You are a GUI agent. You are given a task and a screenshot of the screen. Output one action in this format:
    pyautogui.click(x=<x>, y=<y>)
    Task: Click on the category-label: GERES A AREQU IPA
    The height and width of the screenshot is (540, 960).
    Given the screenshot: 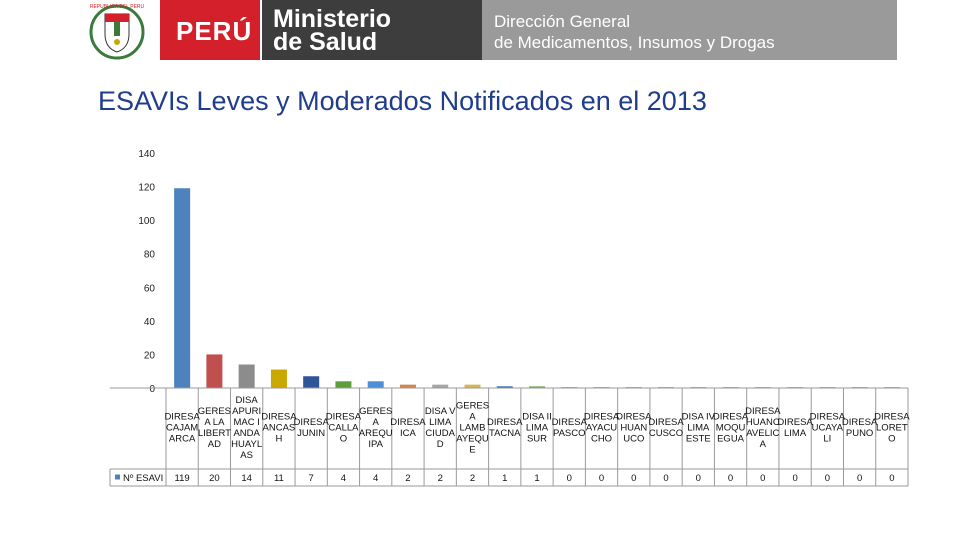 What is the action you would take?
    pyautogui.click(x=376, y=428)
    